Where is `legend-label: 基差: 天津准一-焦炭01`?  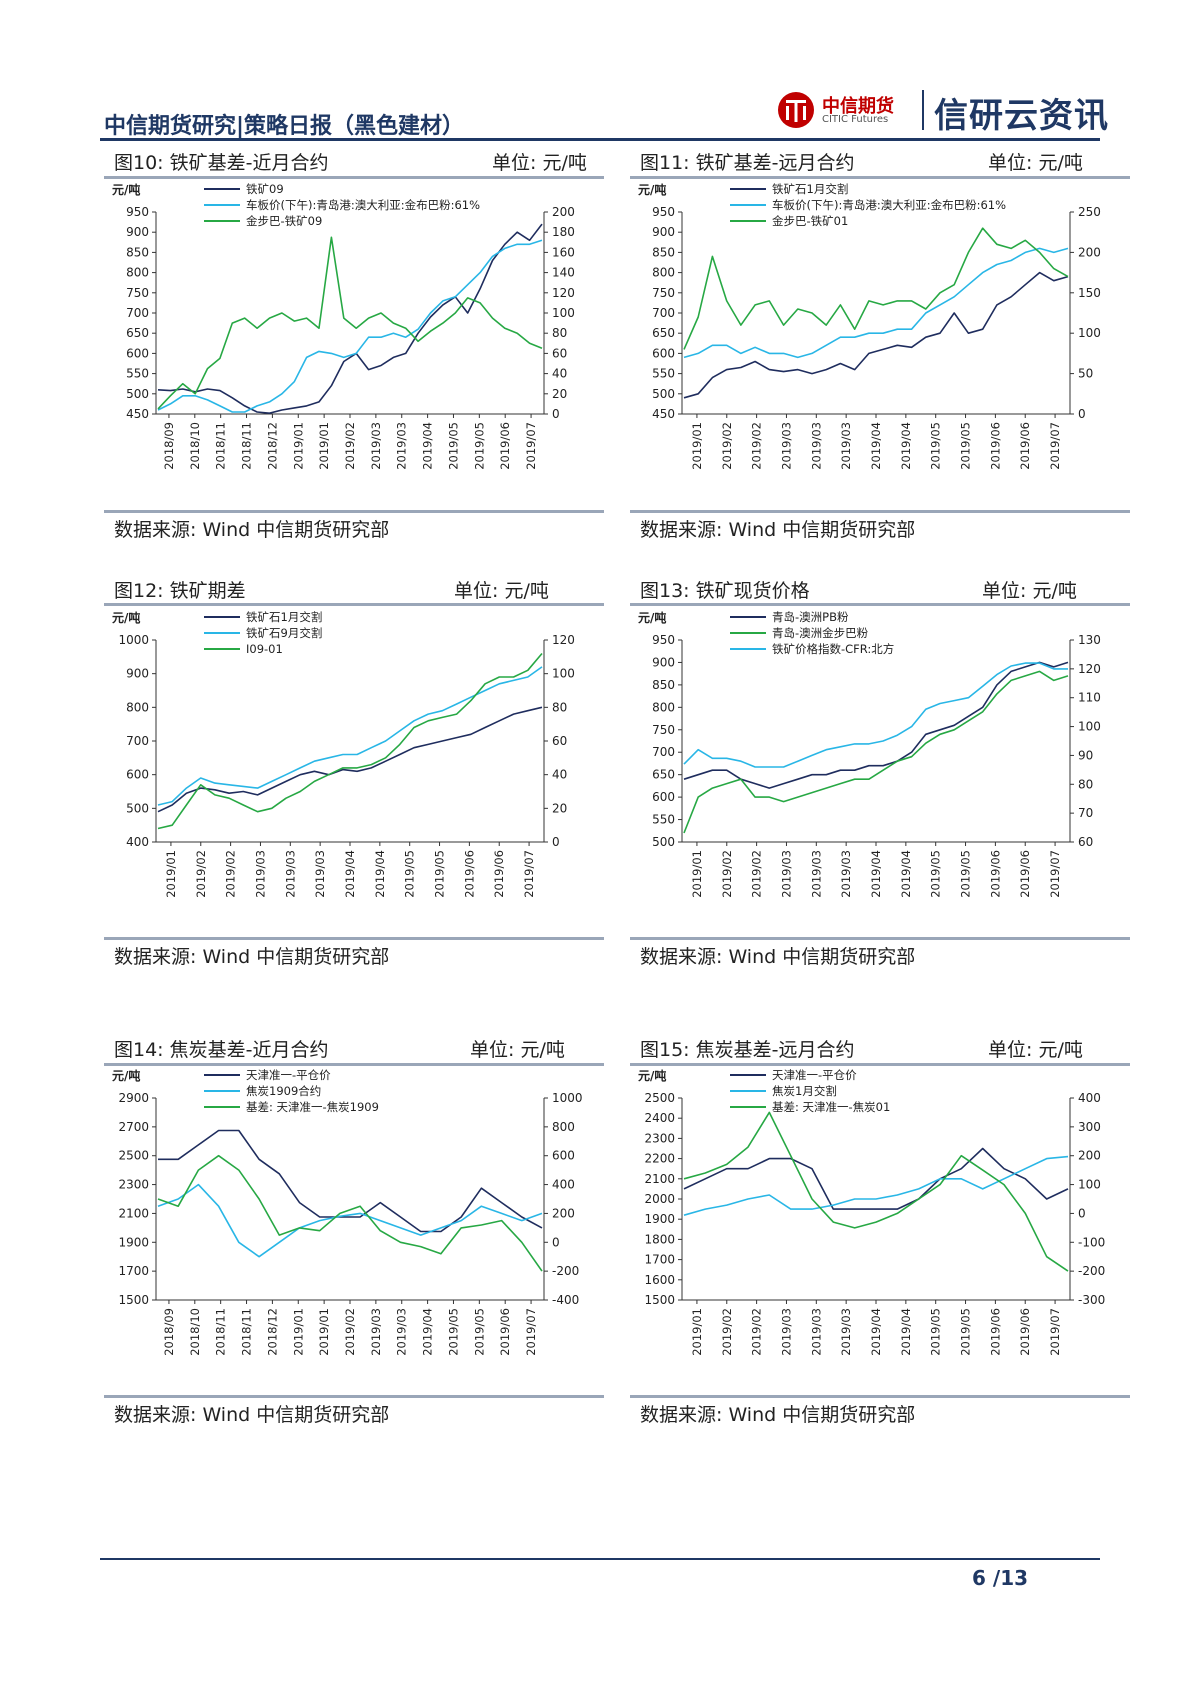 legend-label: 基差: 天津准一-焦炭01 is located at coordinates (831, 1107).